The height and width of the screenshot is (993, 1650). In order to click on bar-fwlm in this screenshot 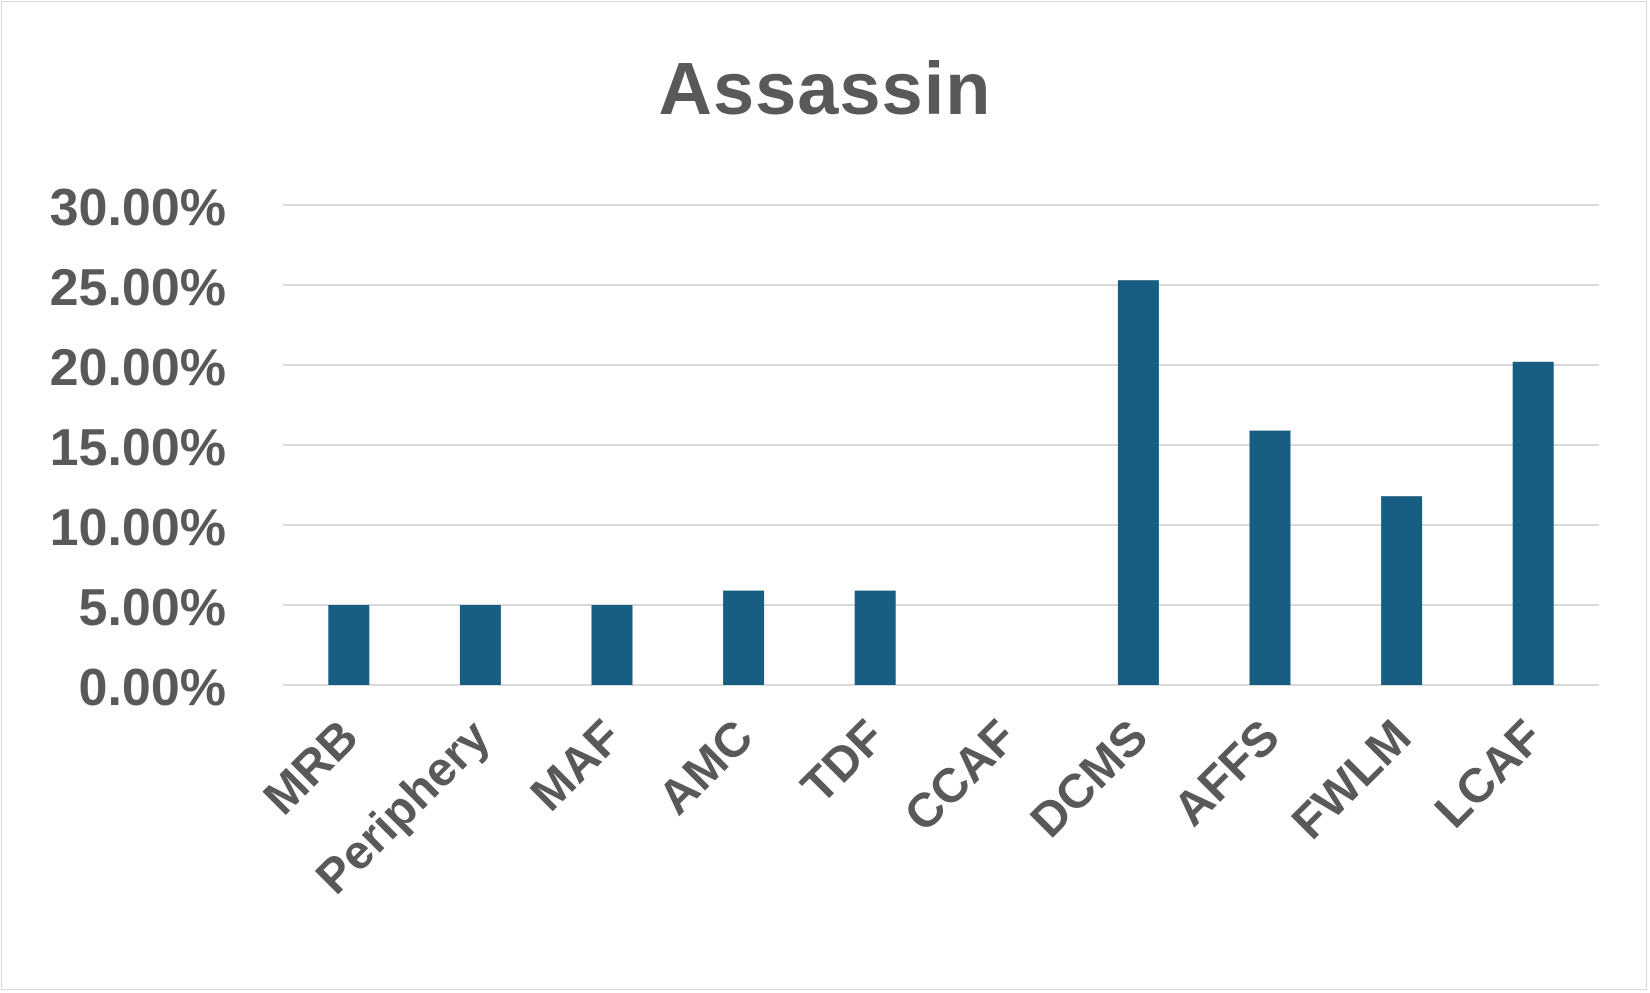, I will do `click(1402, 590)`.